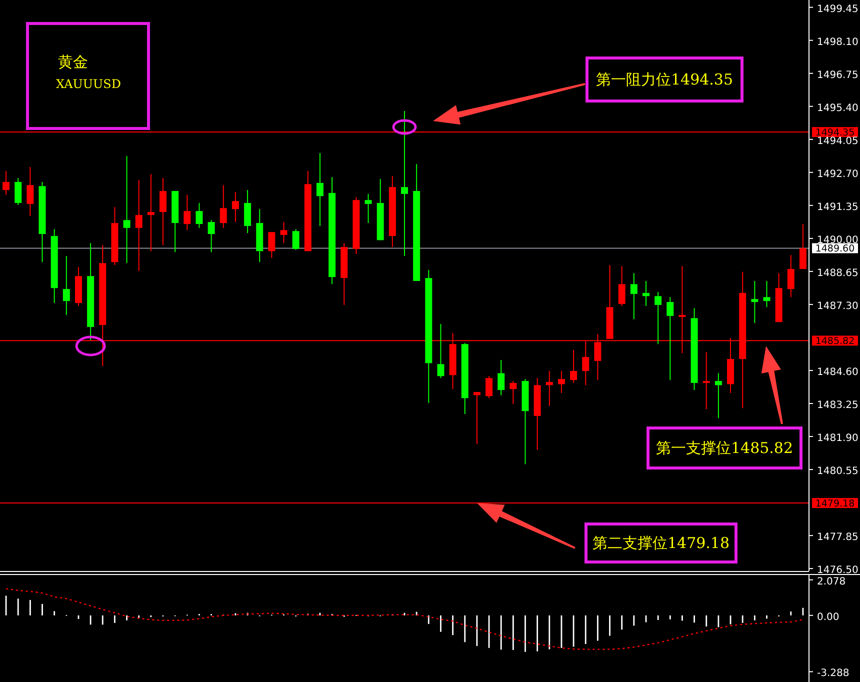 The image size is (860, 682). I want to click on y-tick-label: 1498.10, so click(837, 42).